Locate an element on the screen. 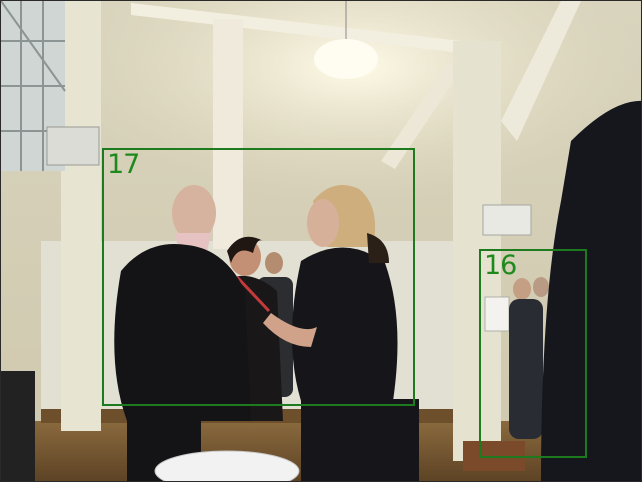 The image size is (642, 482). dark-cabinet is located at coordinates (18, 426).